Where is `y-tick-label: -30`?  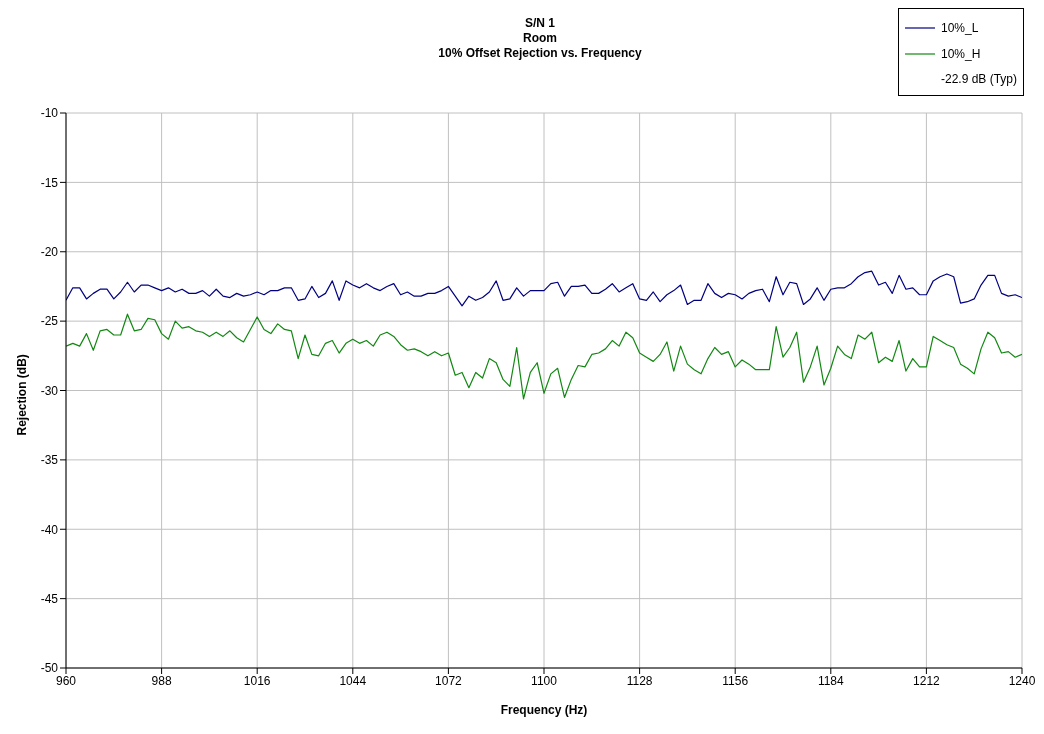 y-tick-label: -30 is located at coordinates (49, 390).